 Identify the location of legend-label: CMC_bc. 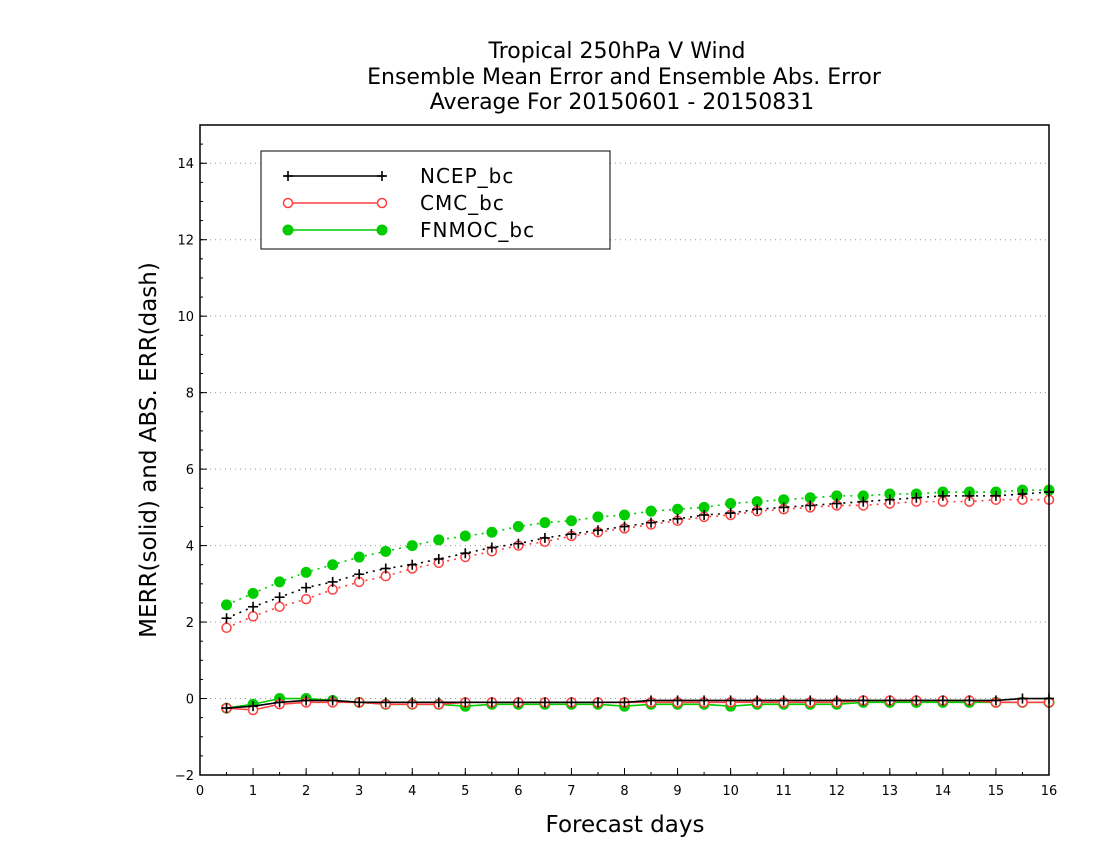
(462, 203).